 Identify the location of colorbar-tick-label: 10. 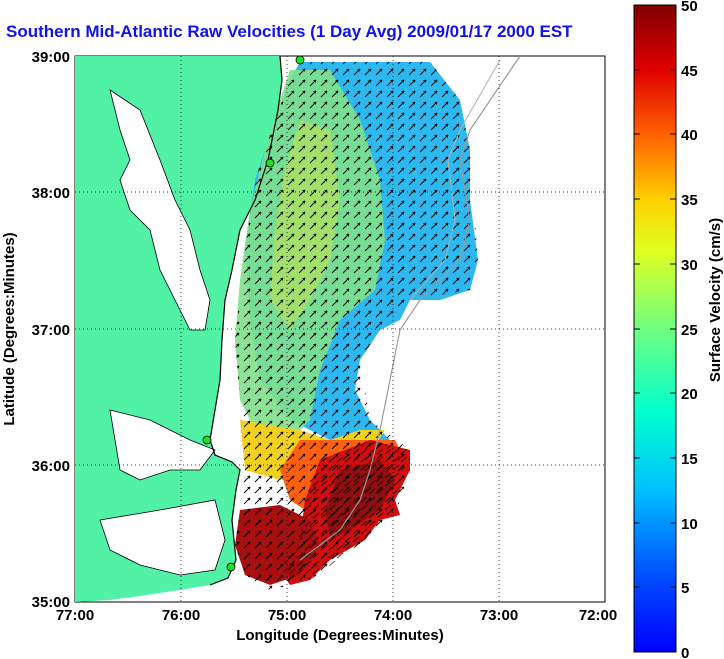
(689, 524).